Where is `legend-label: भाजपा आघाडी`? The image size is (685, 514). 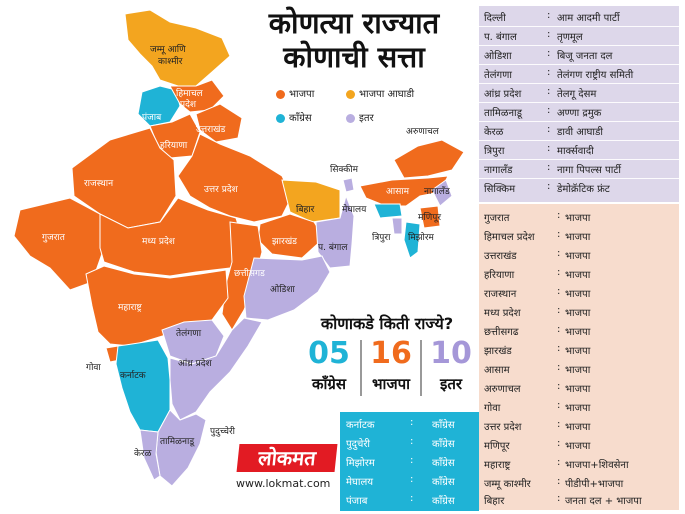 legend-label: भाजपा आघाडी is located at coordinates (387, 94).